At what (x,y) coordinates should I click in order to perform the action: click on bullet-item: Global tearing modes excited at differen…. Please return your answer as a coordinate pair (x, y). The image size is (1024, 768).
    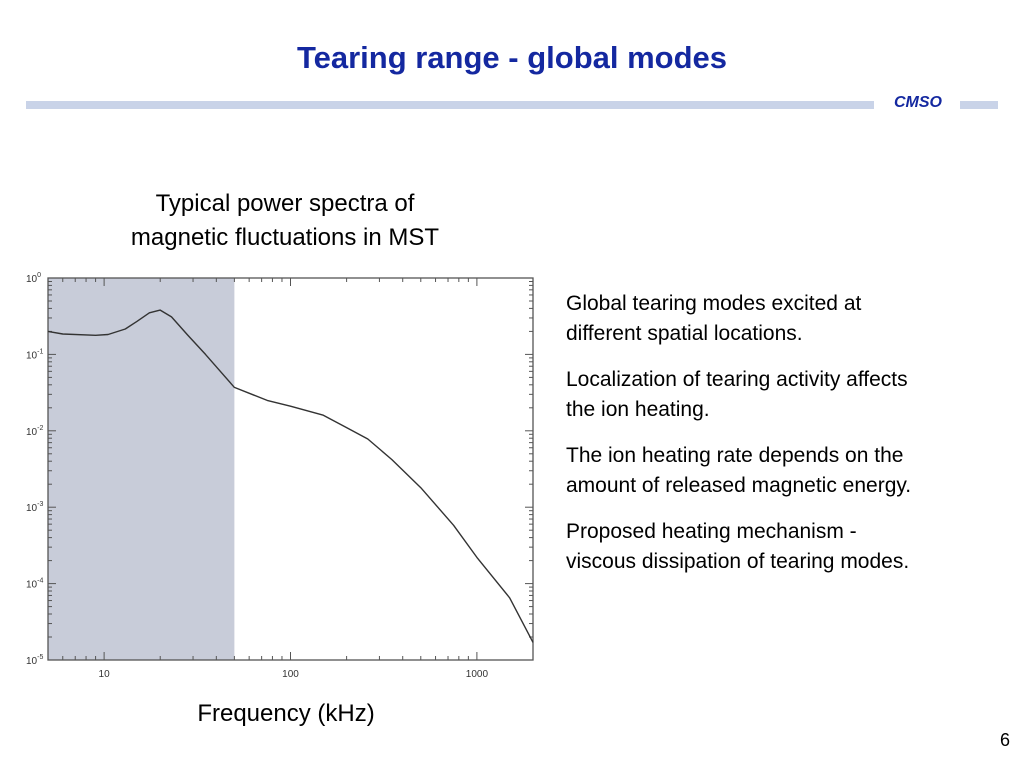
    Looking at the image, I should click on (786, 319).